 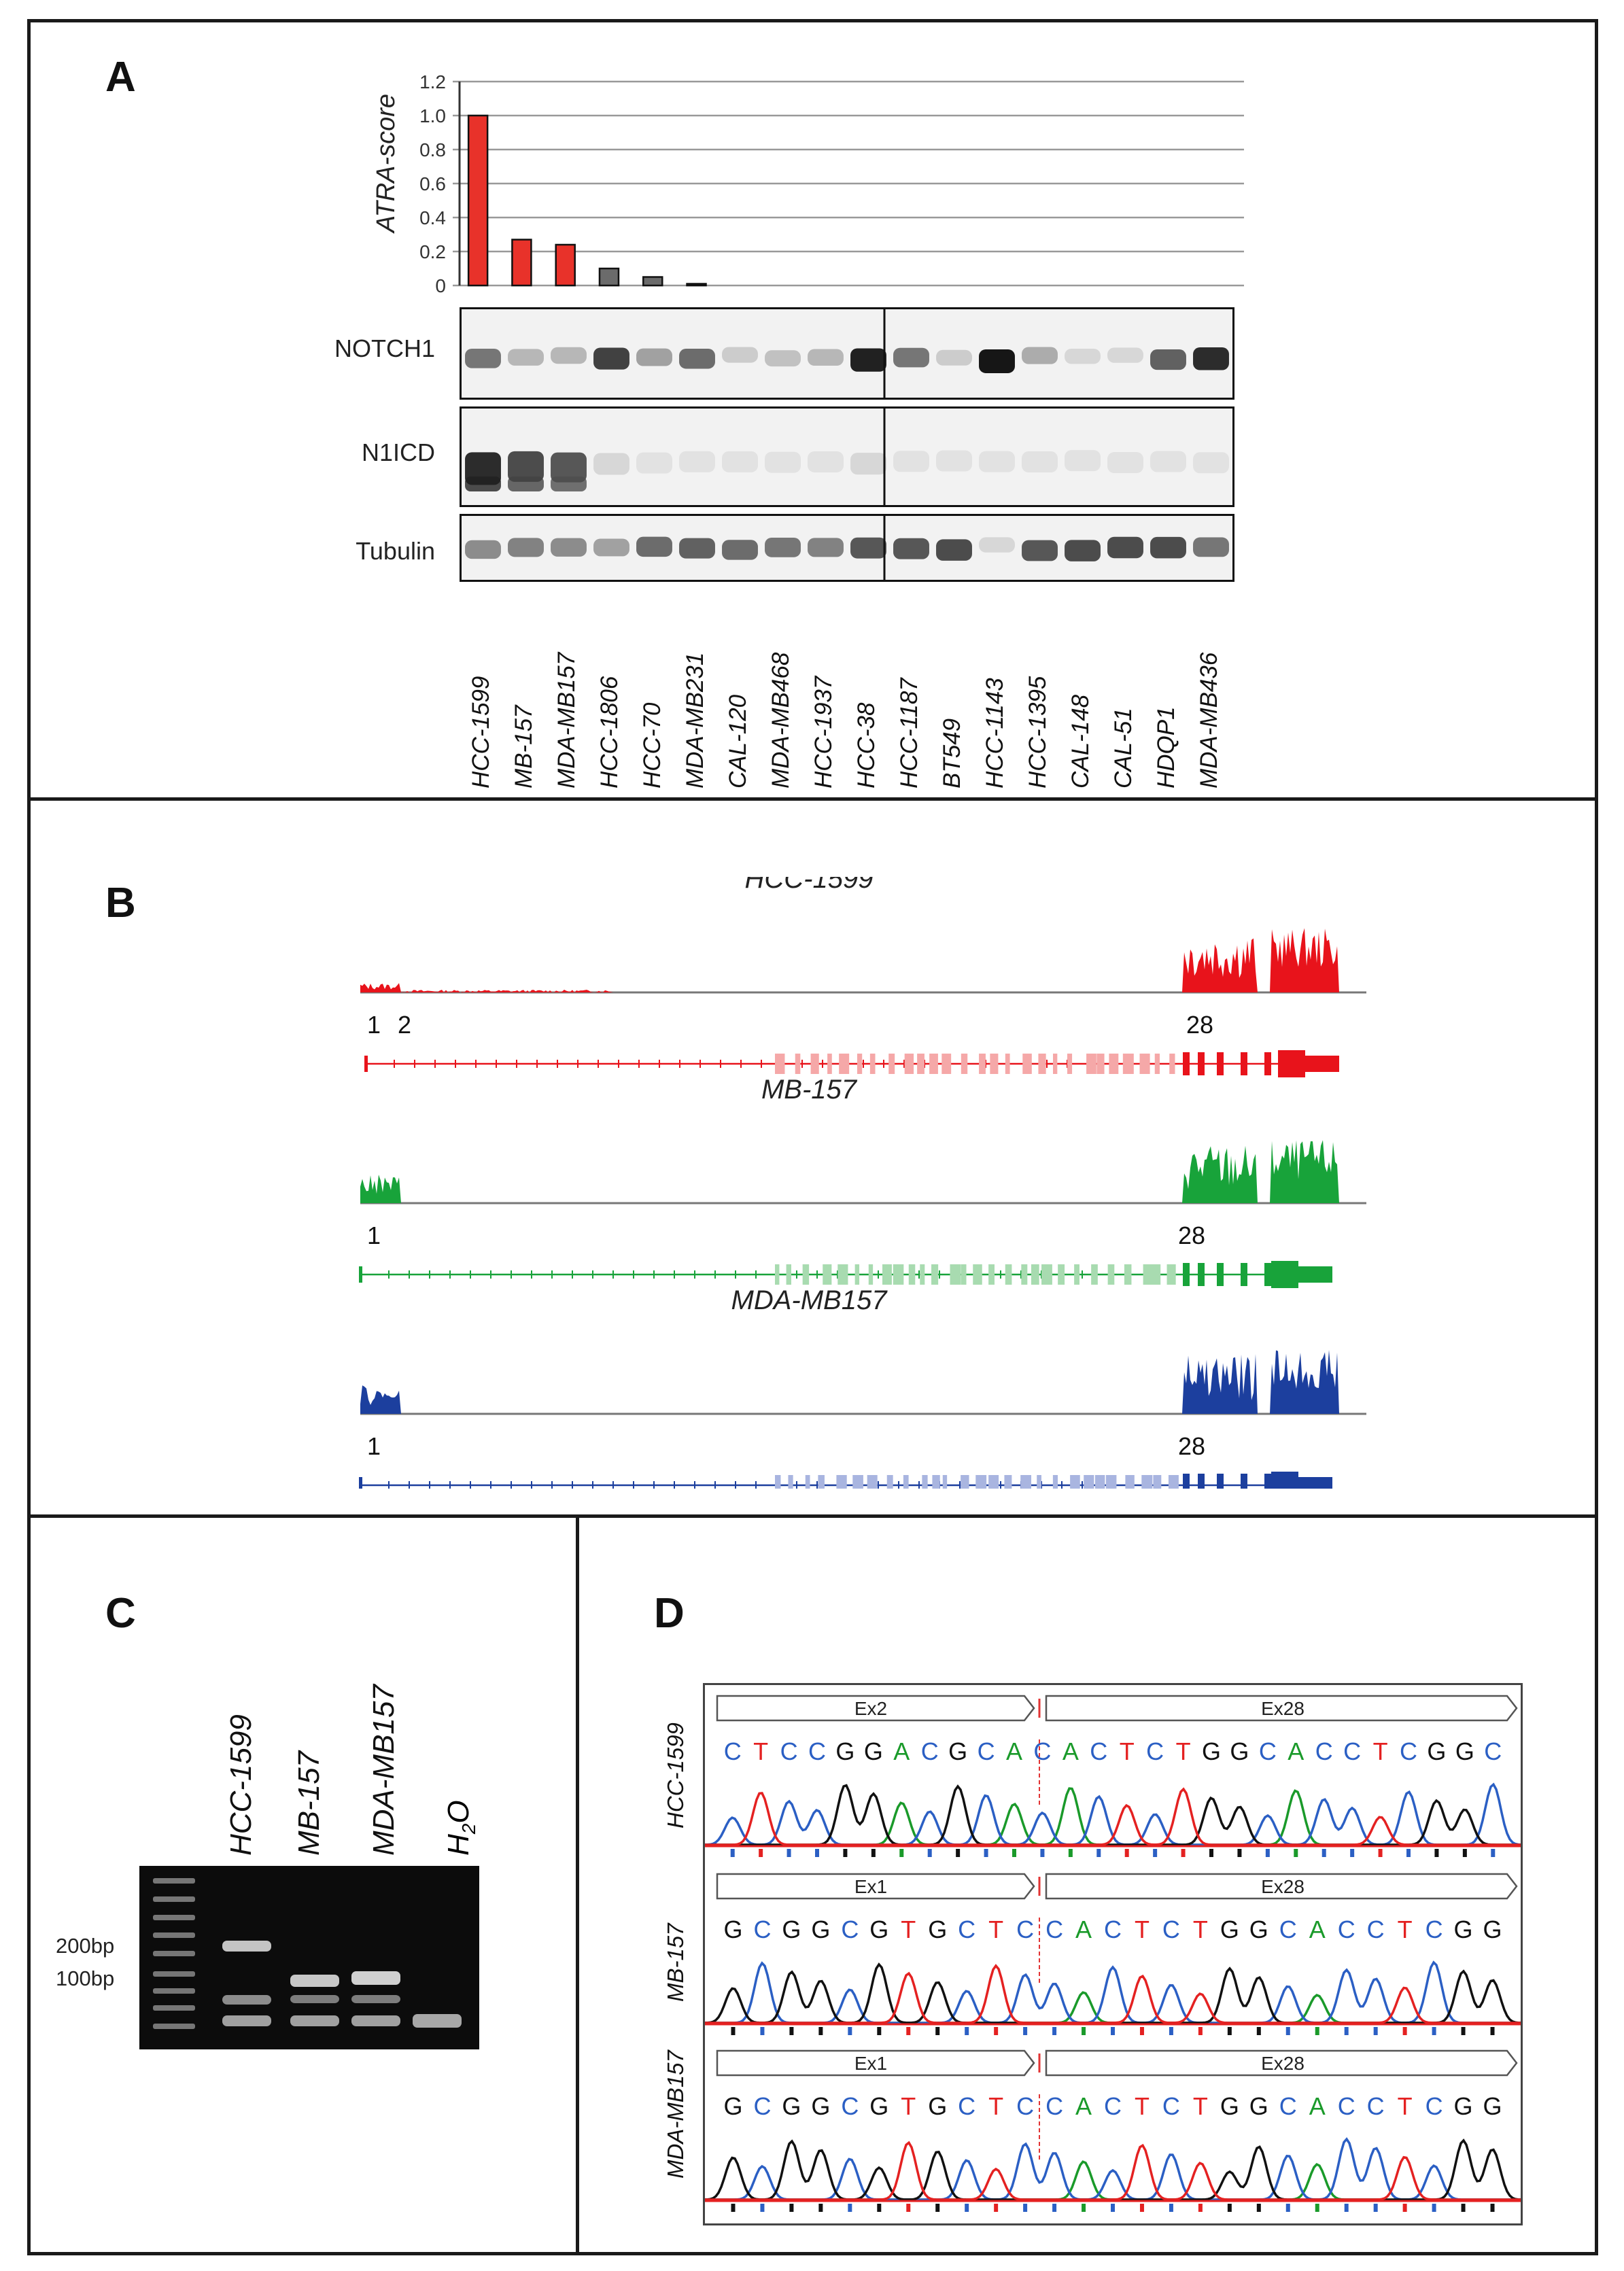 What do you see at coordinates (1283, 2063) in the screenshot?
I see `exon-label: Ex28` at bounding box center [1283, 2063].